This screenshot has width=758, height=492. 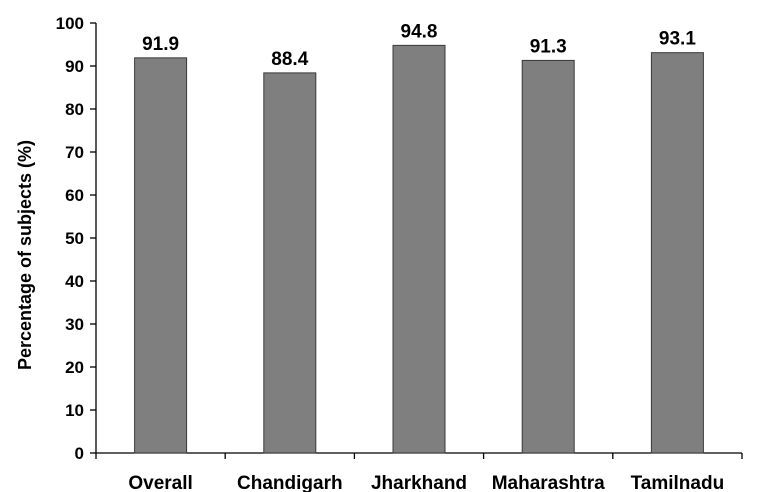 I want to click on data-label-maharashtra: 91.3, so click(x=548, y=46).